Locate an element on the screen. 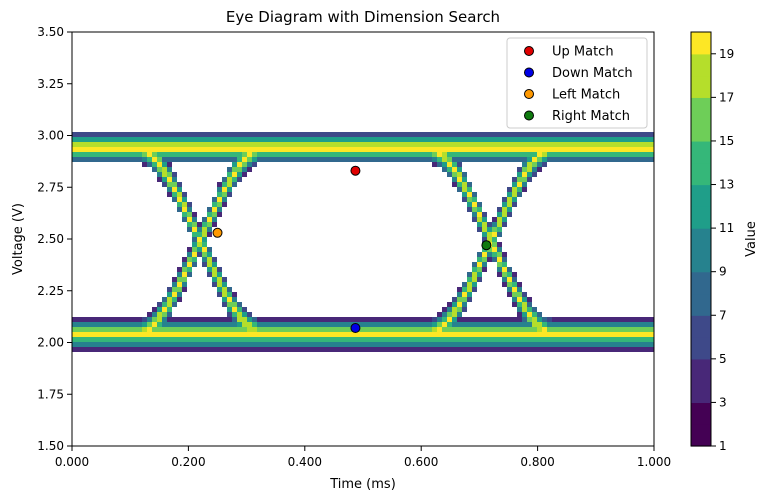  colorbar-tick-label: 17 is located at coordinates (726, 97).